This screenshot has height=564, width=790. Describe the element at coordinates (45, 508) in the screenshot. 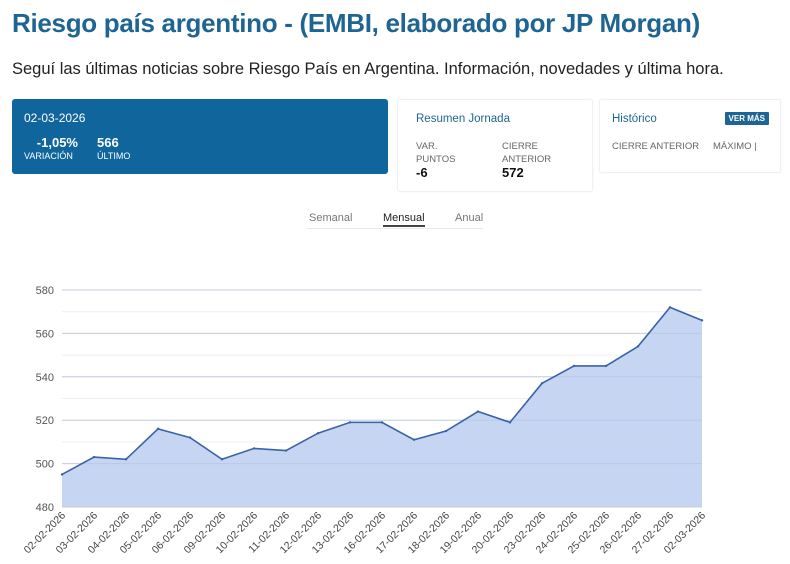

I see `y-tick-label: 480` at that location.